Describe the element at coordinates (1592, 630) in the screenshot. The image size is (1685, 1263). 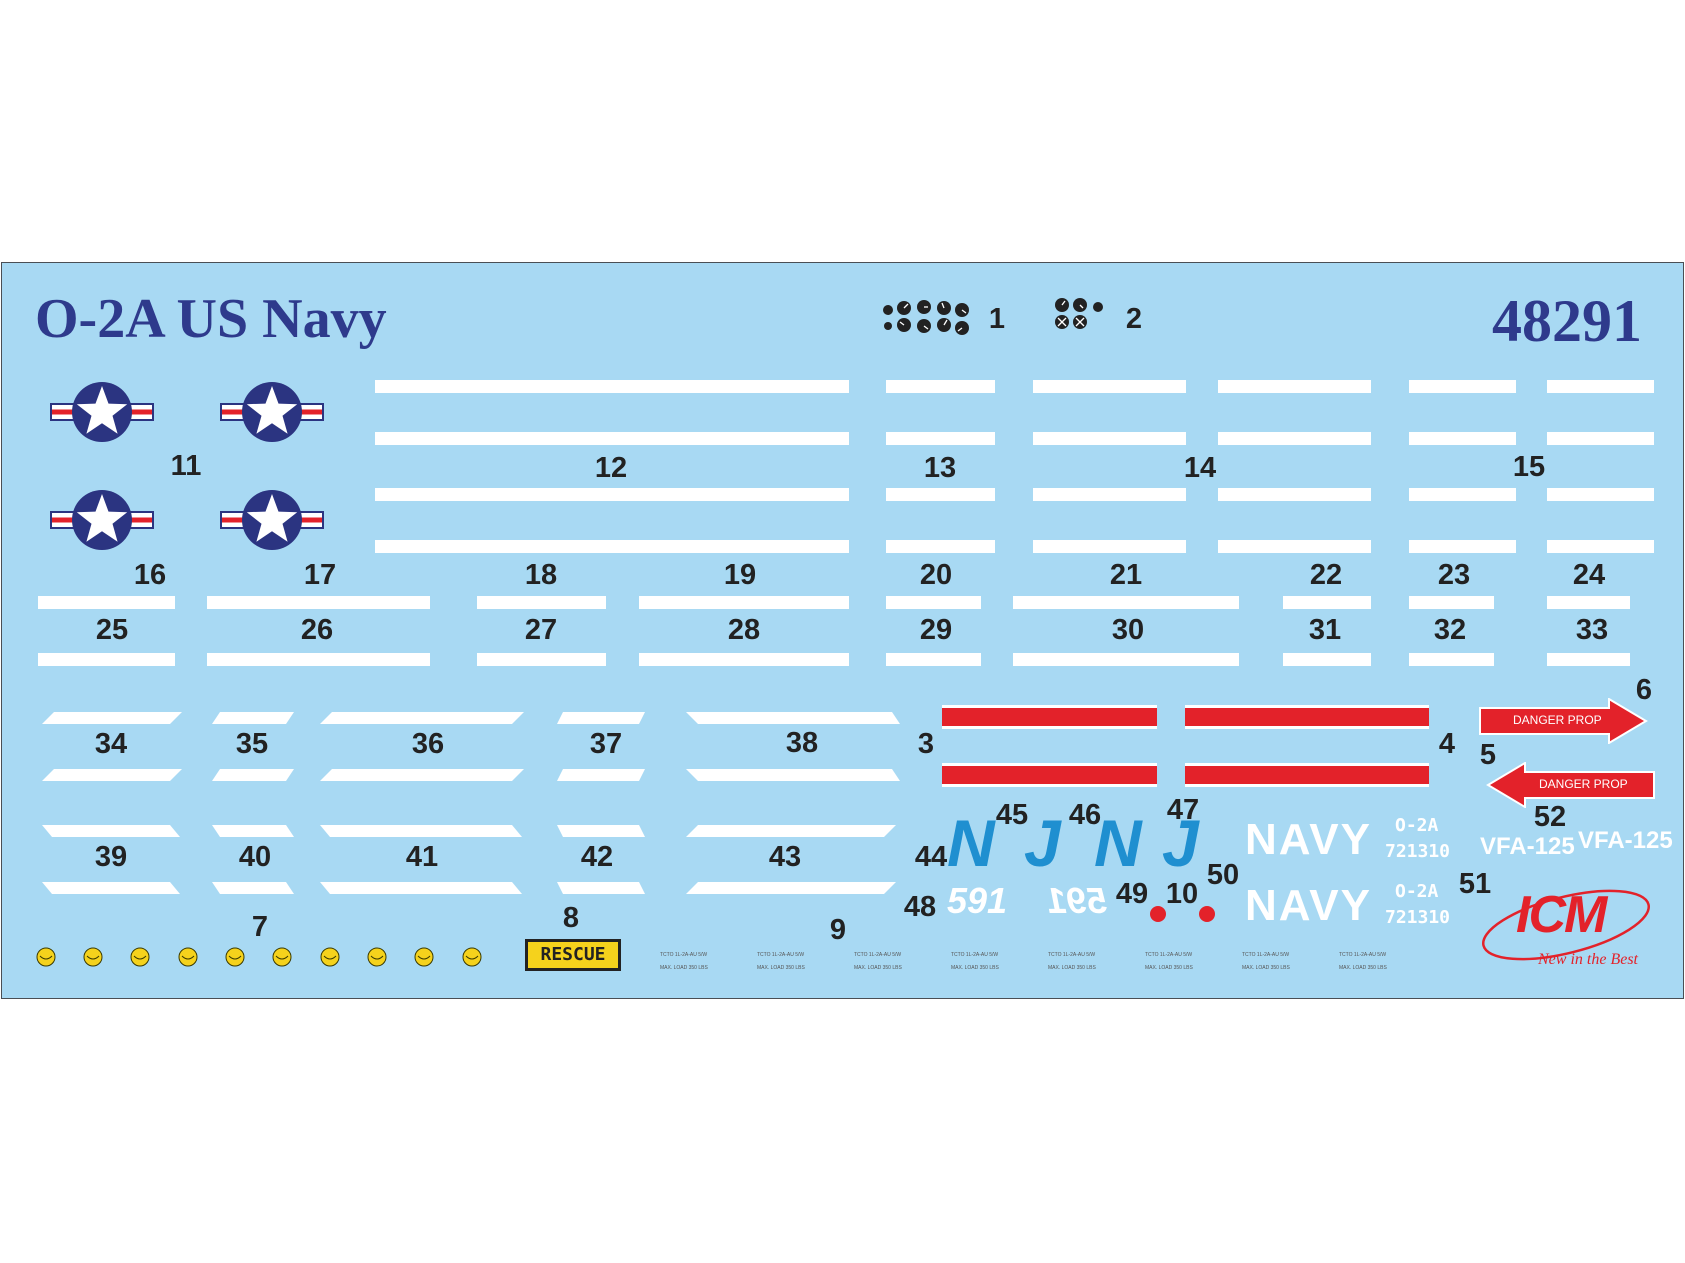
I see `decal-number-33: 33` at that location.